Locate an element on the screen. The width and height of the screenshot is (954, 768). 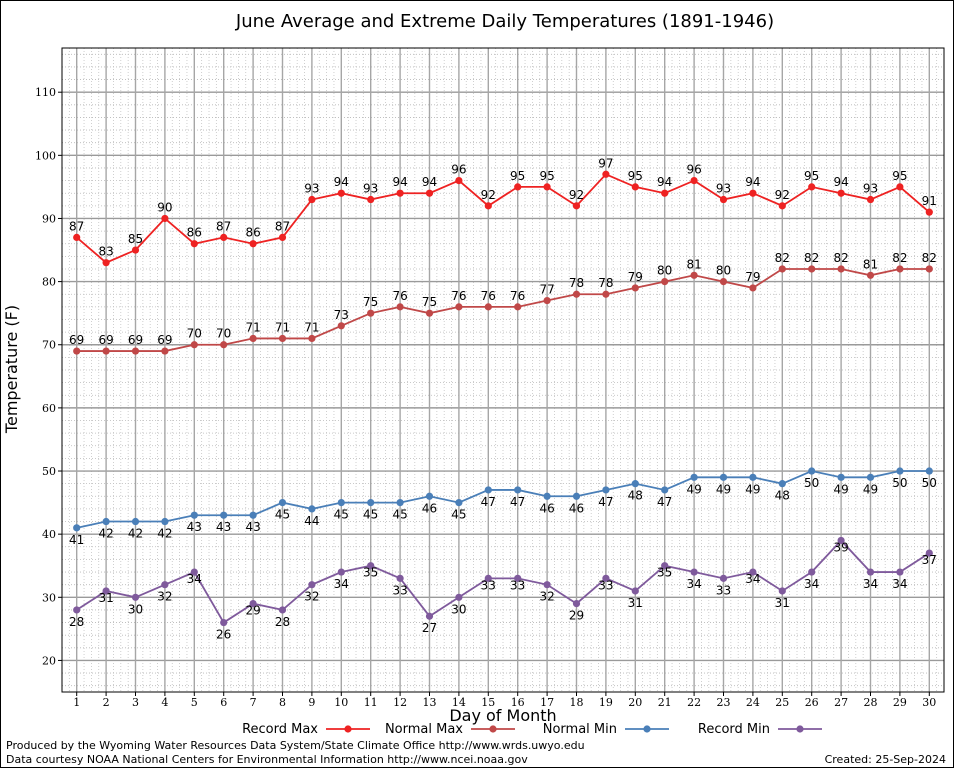
data-label-normal-min: 44 is located at coordinates (311, 521).